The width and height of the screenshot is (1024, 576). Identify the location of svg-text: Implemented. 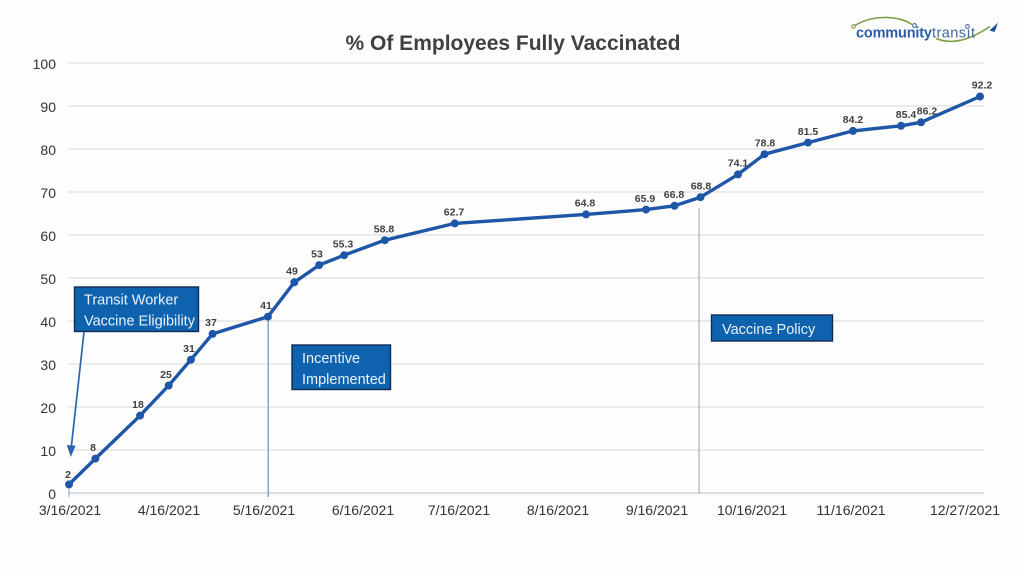
(344, 380).